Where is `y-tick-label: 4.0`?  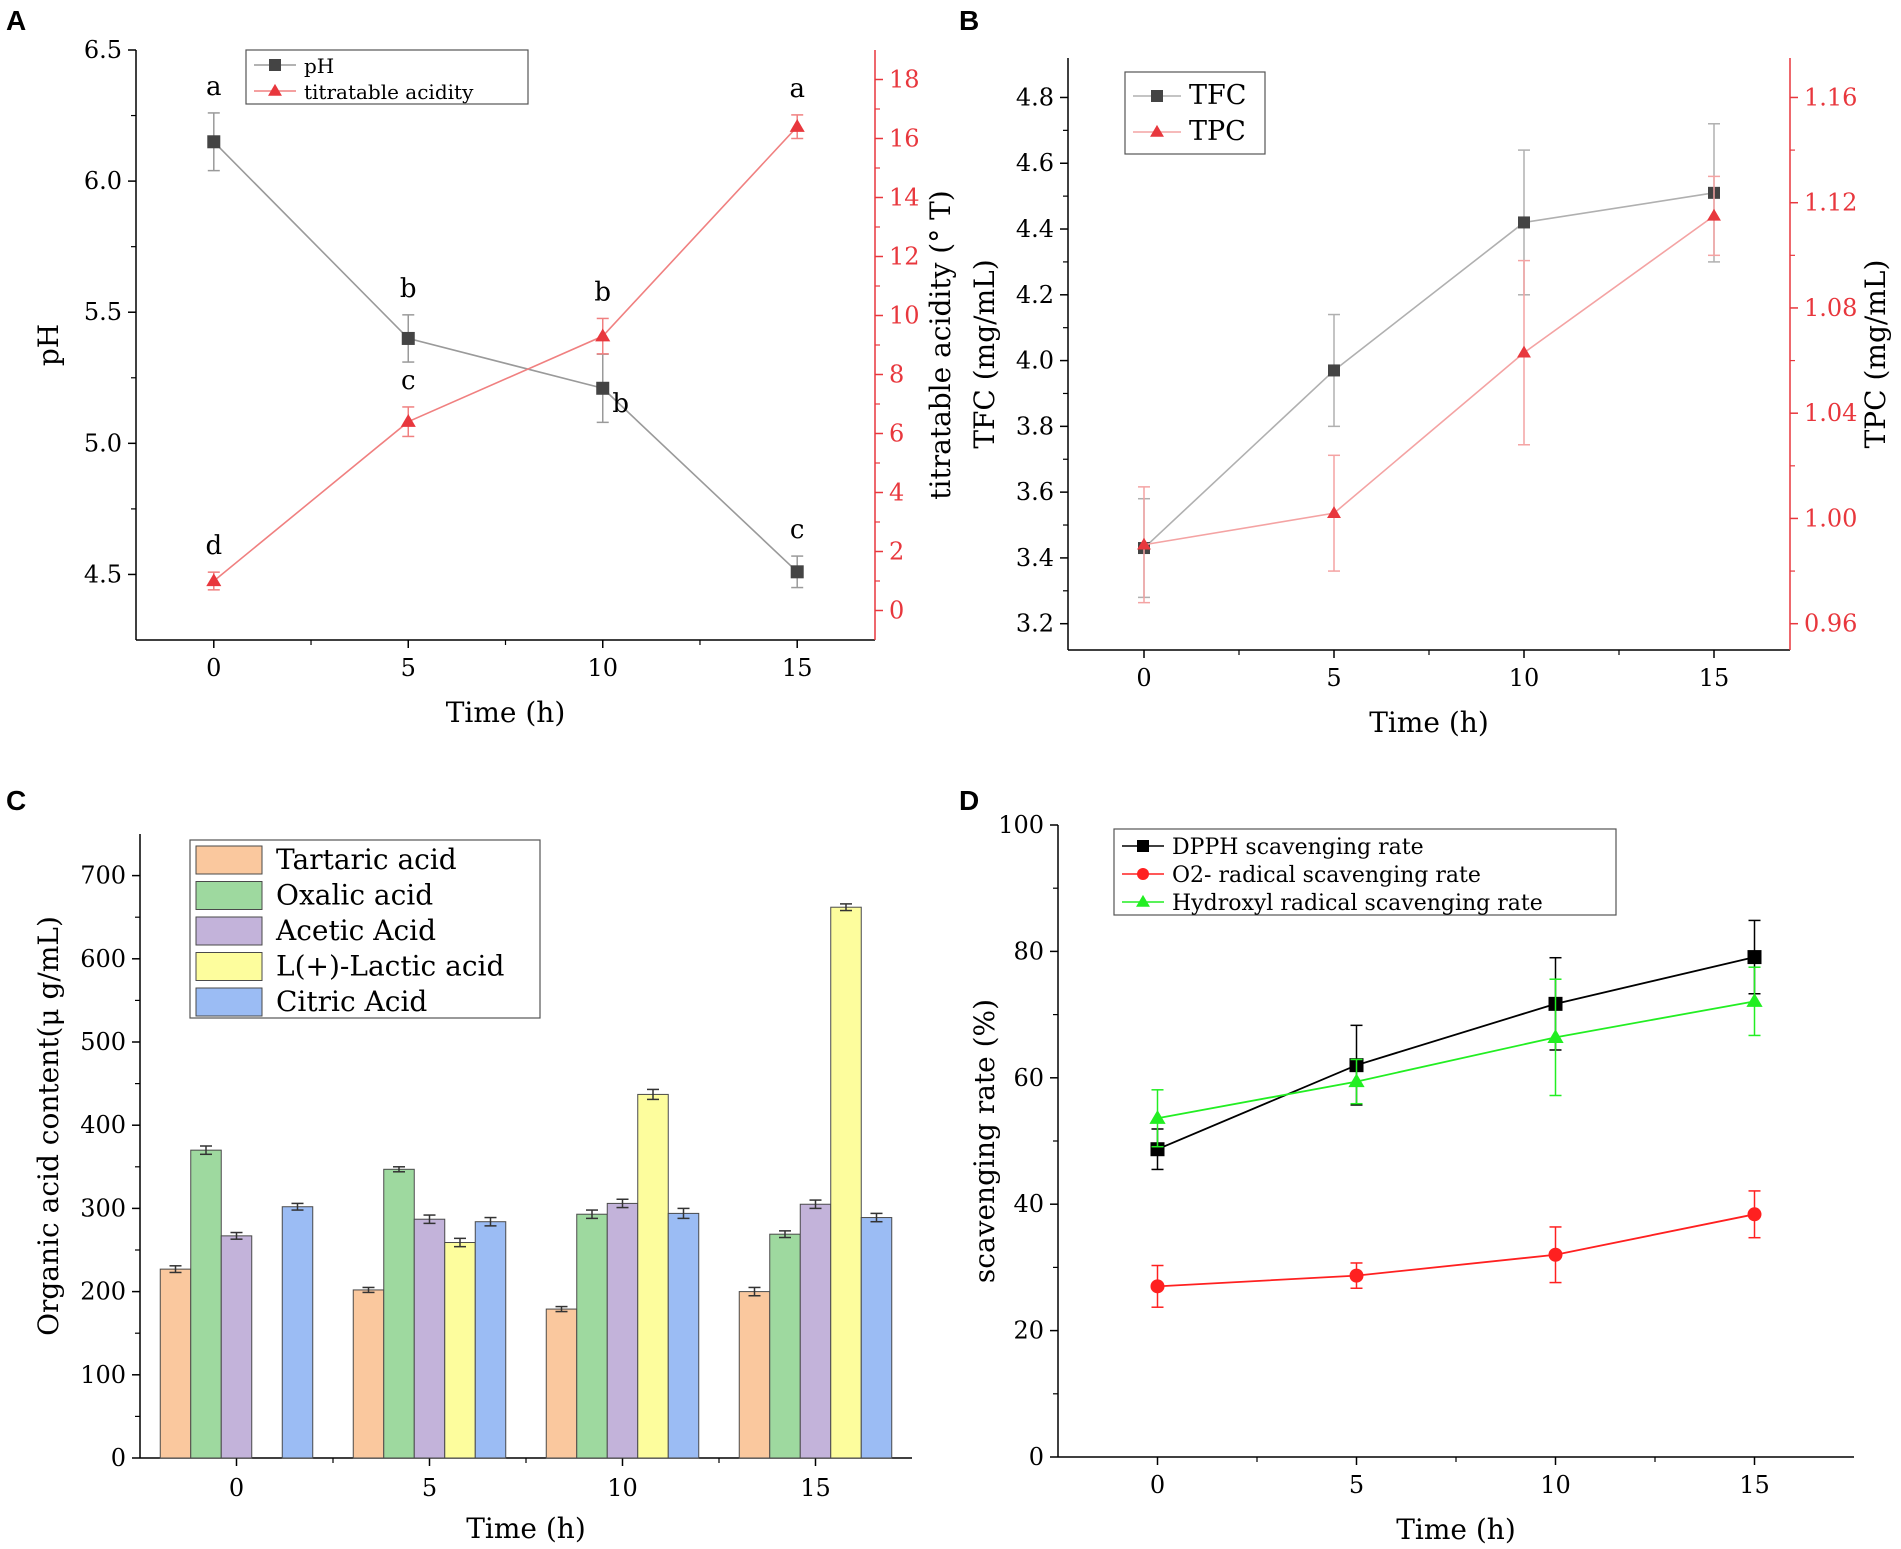 y-tick-label: 4.0 is located at coordinates (1035, 361).